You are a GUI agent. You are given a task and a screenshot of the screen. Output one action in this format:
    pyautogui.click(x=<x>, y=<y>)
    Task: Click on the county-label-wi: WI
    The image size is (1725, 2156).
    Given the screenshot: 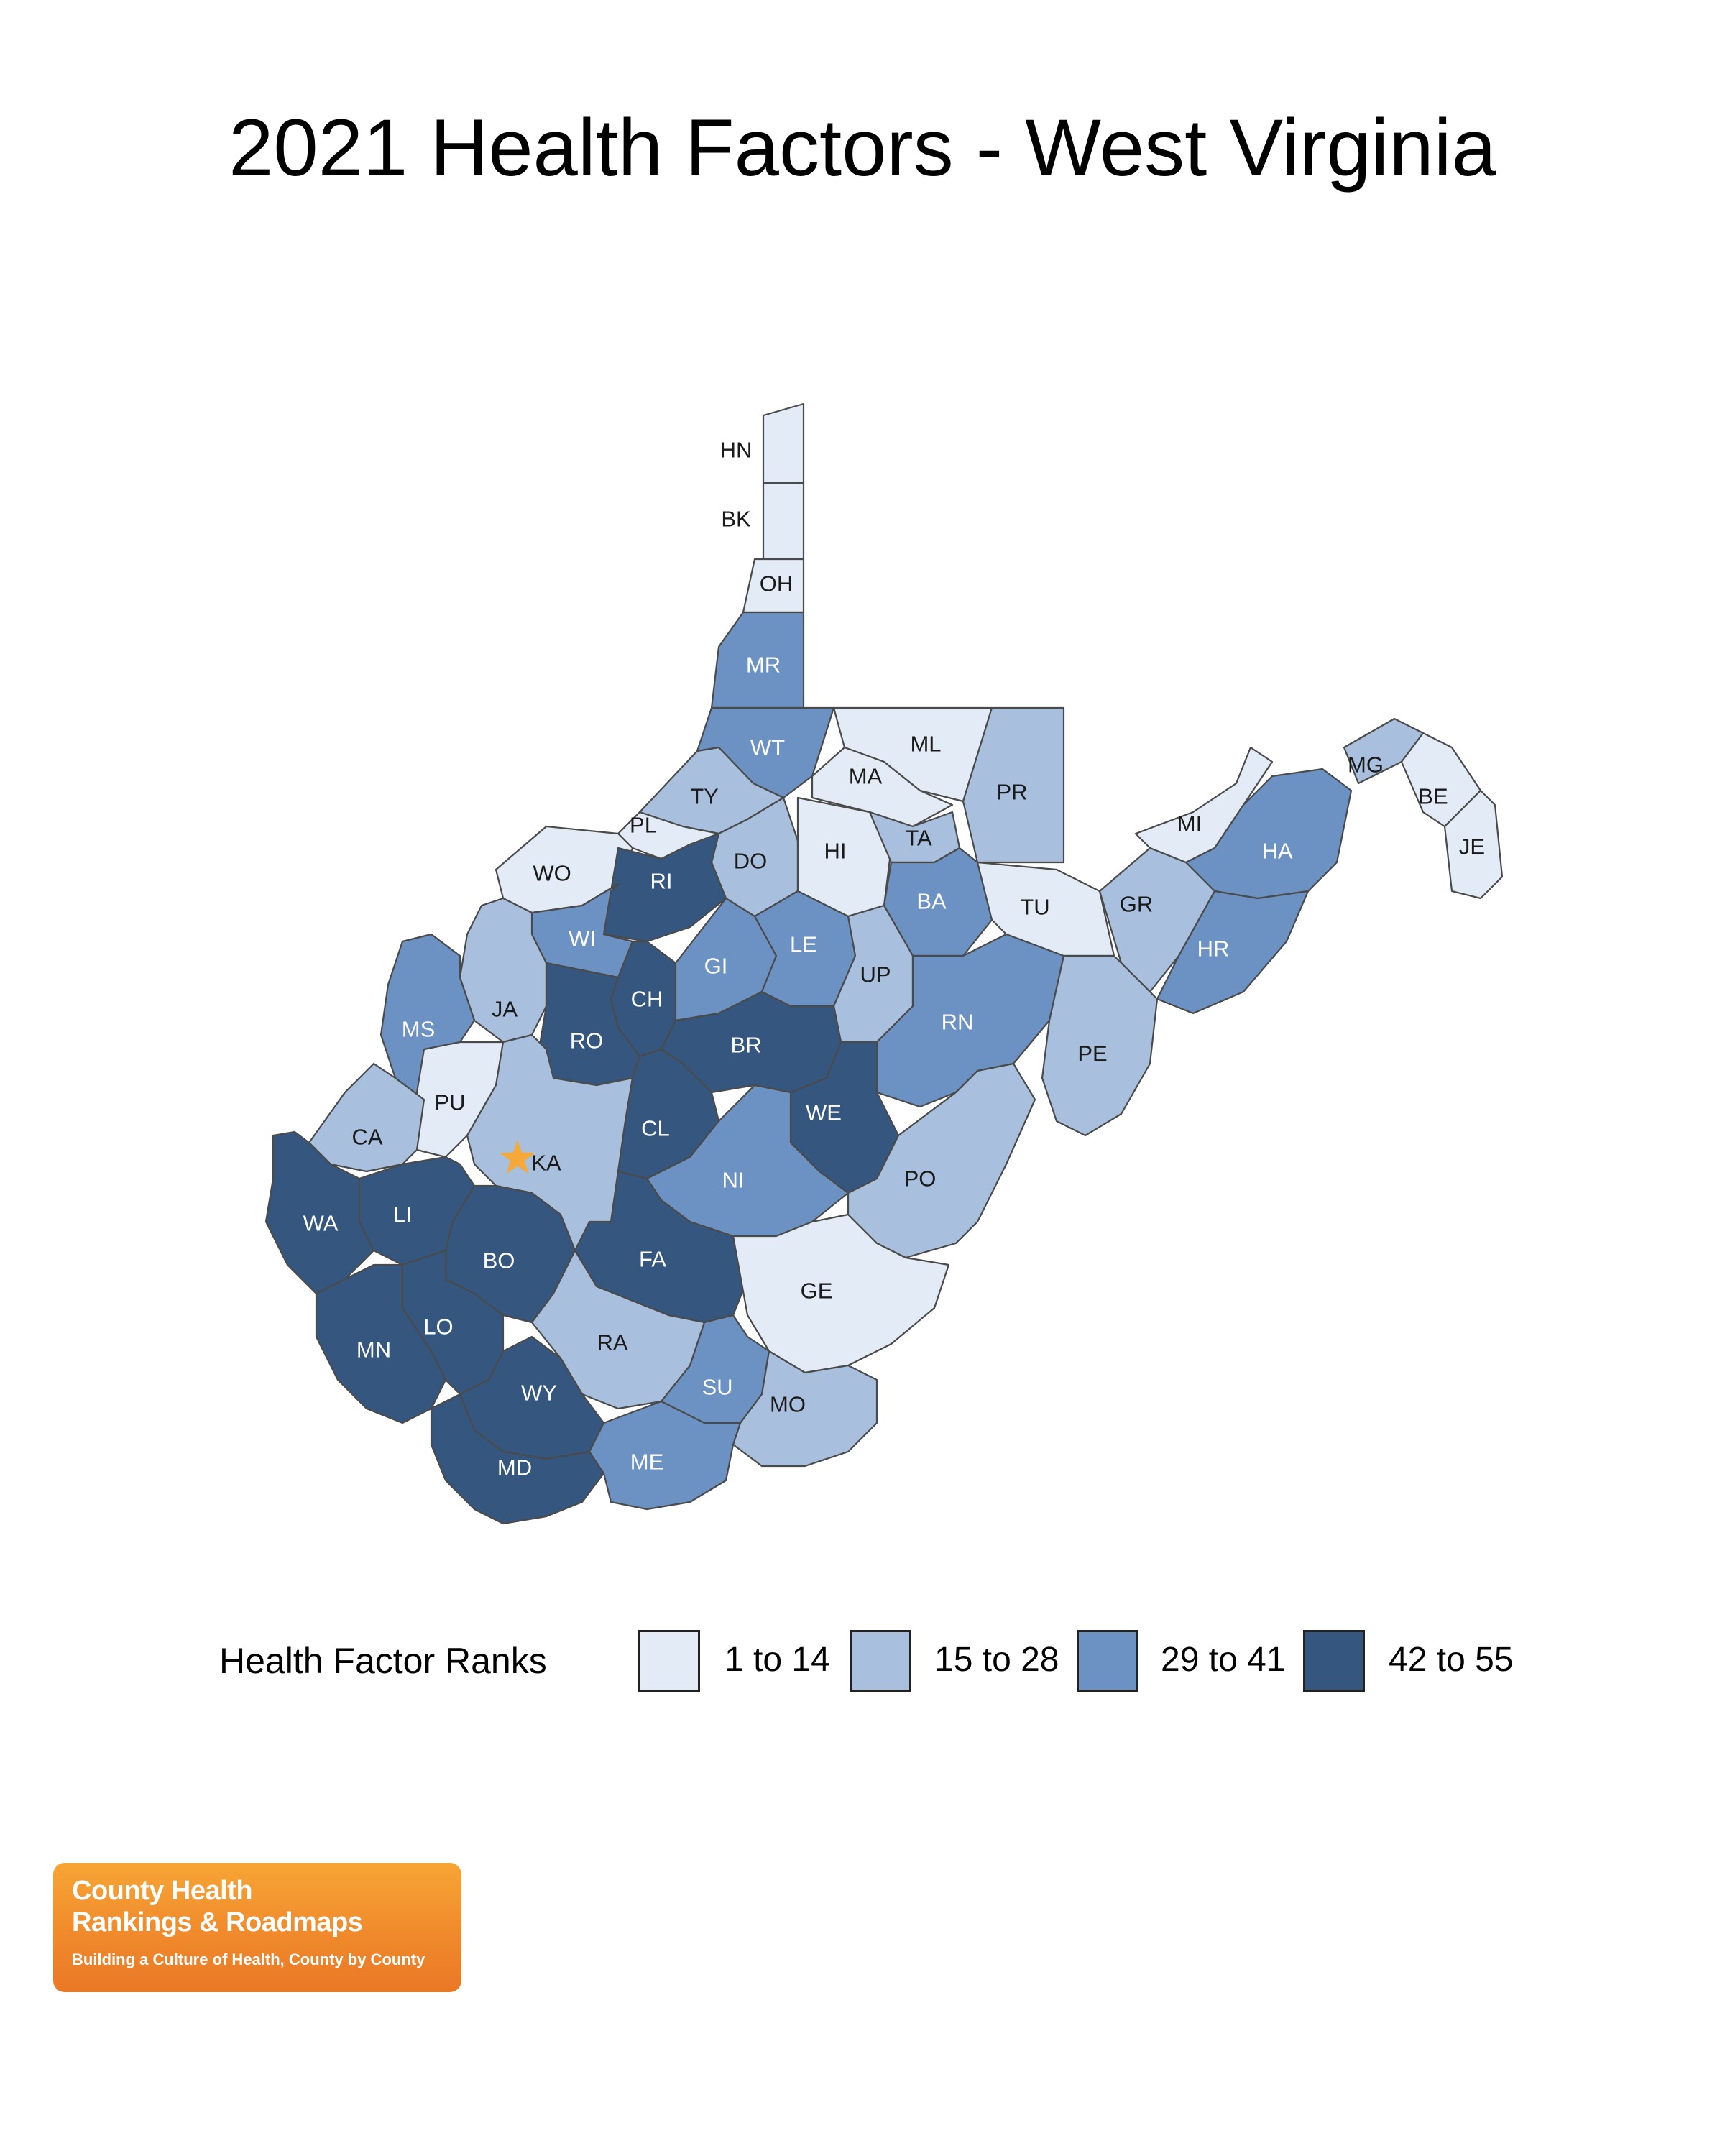 What is the action you would take?
    pyautogui.click(x=582, y=939)
    